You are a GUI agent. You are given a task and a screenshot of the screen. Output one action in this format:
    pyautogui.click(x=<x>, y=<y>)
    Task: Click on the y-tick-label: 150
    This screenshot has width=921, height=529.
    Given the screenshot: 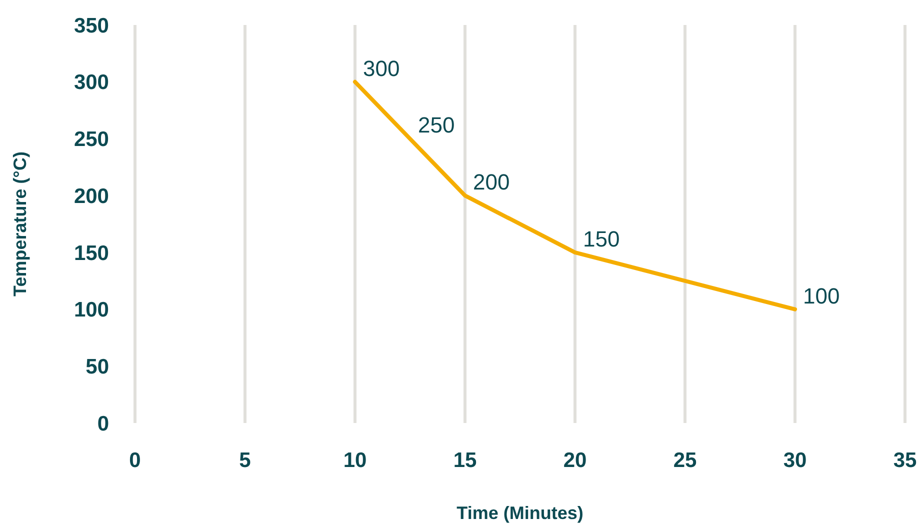 What is the action you would take?
    pyautogui.click(x=91, y=253)
    